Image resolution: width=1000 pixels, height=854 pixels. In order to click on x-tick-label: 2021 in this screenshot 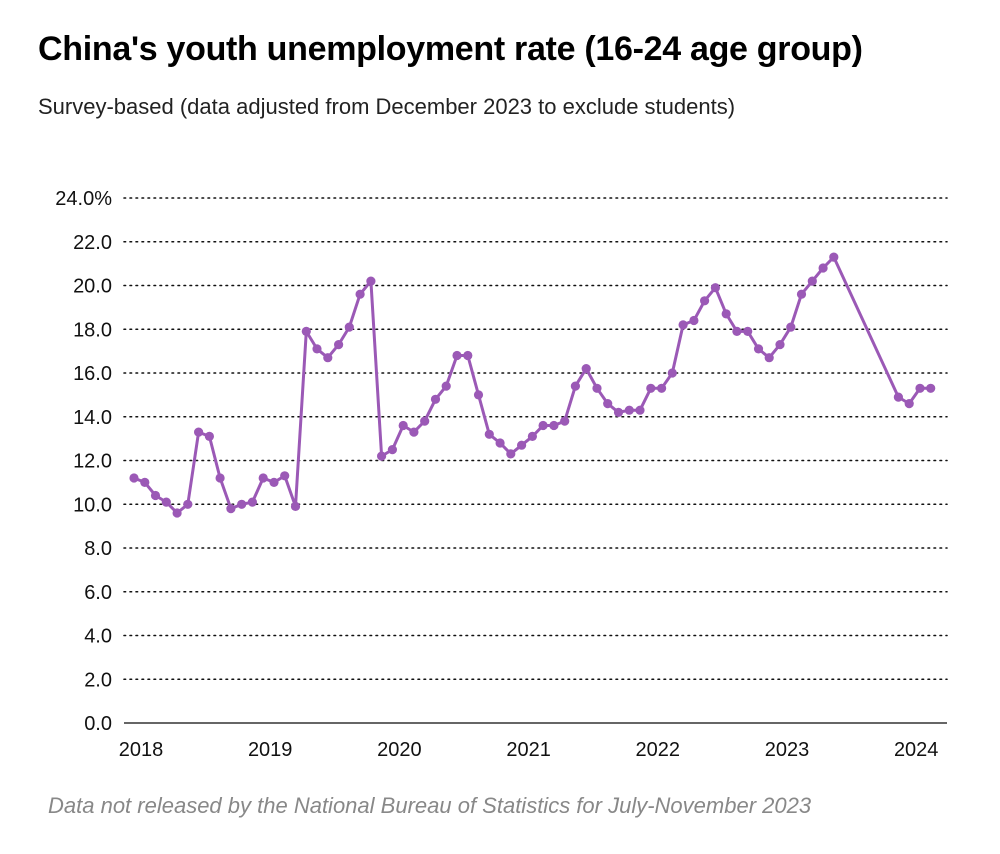, I will do `click(528, 750)`.